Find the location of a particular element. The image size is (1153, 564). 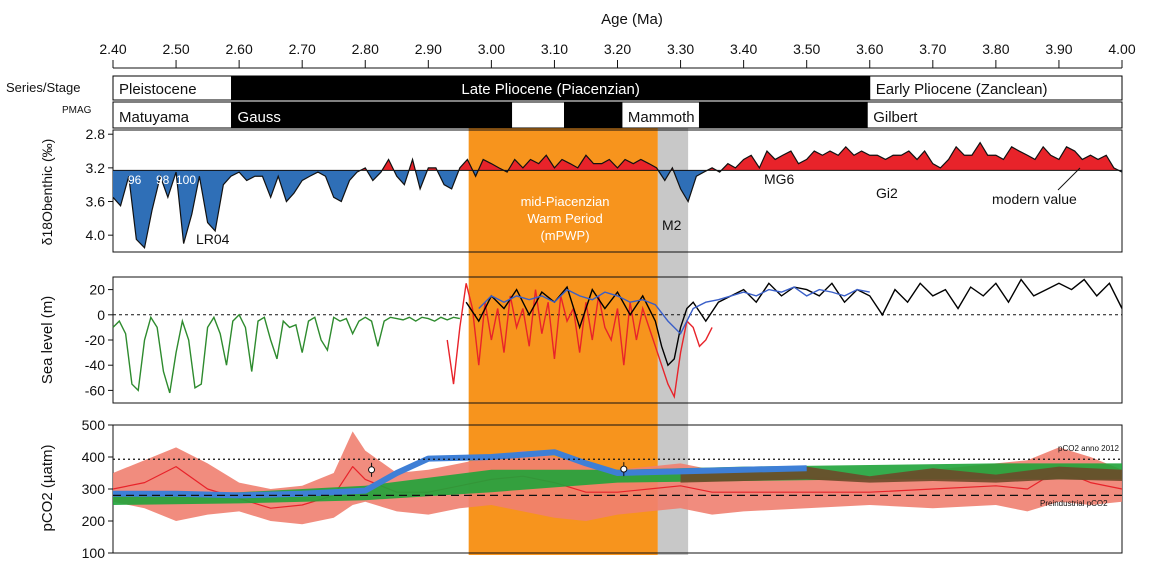

x-tick-label-10: 3.40 is located at coordinates (743, 49).